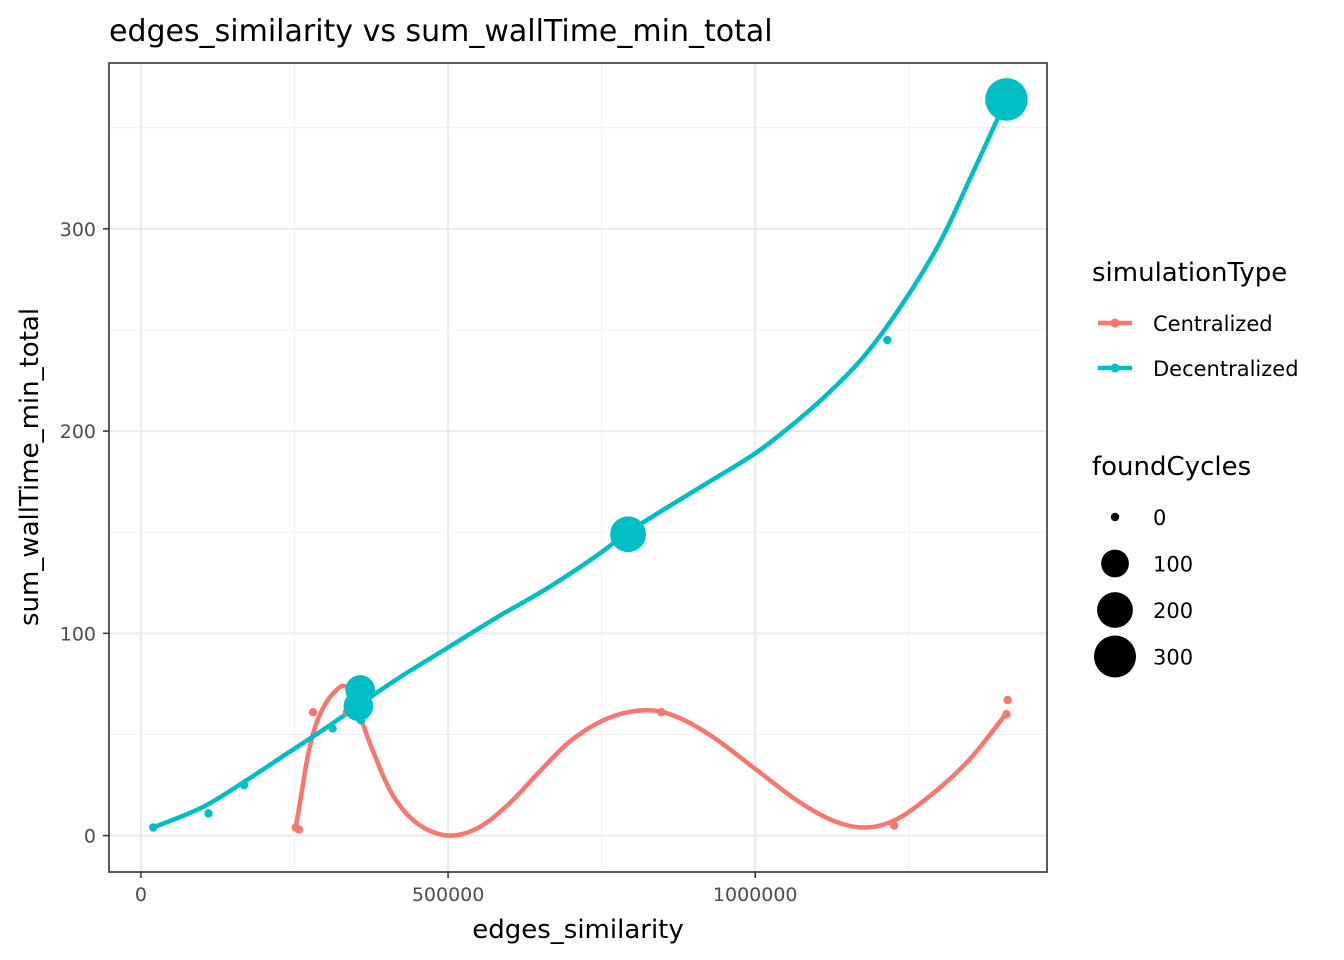  What do you see at coordinates (578, 930) in the screenshot?
I see `x-axis-title: edges_similarity` at bounding box center [578, 930].